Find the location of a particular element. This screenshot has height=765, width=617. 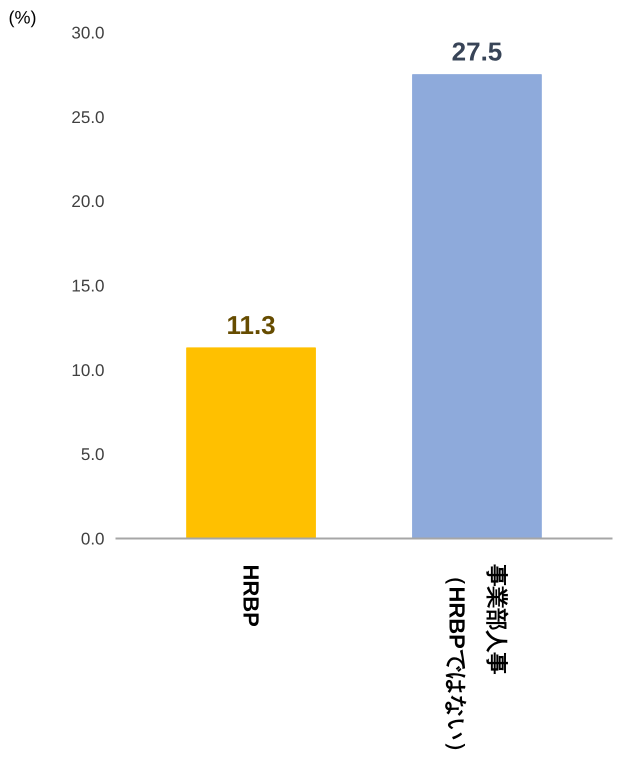

data-label: 11.3 is located at coordinates (251, 325).